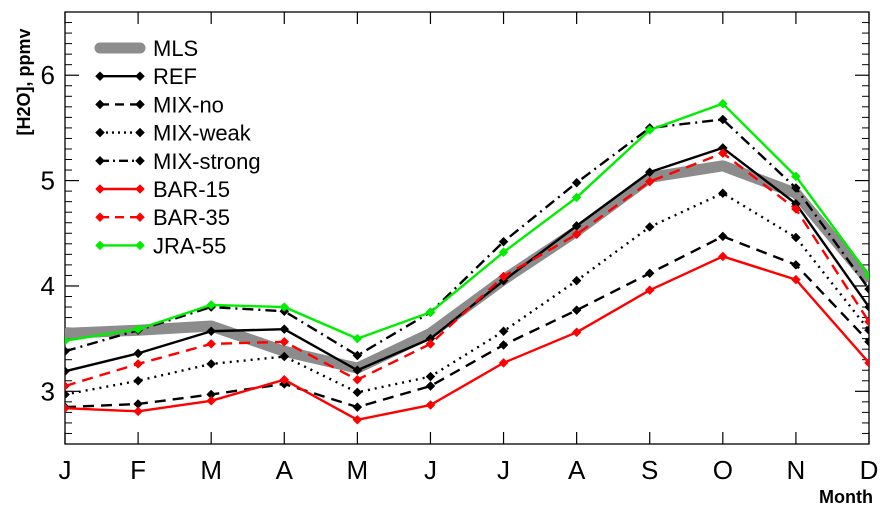 The width and height of the screenshot is (880, 510). I want to click on legend-label: MIX-weak, so click(202, 133).